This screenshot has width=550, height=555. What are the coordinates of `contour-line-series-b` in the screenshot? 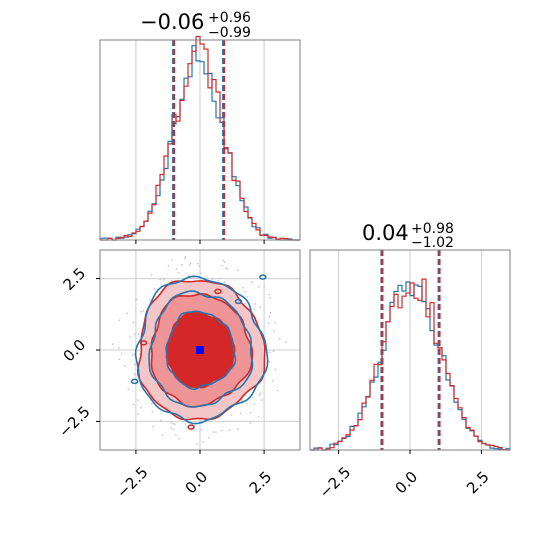 It's located at (201, 350).